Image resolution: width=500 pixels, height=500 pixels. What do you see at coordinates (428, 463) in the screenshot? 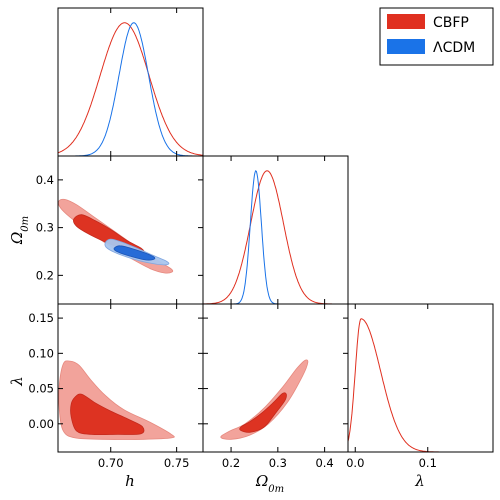
I see `x-tick-label-lambda: 0.1` at bounding box center [428, 463].